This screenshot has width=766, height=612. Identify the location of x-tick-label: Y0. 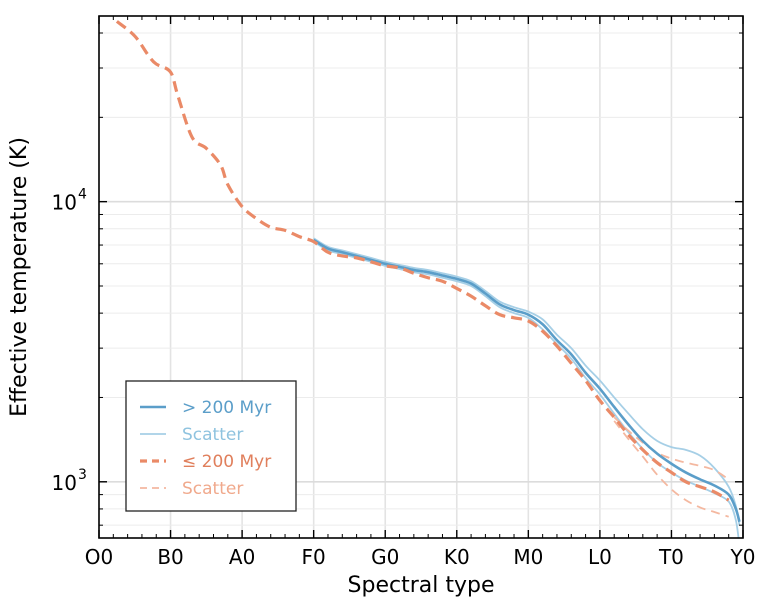
(743, 557).